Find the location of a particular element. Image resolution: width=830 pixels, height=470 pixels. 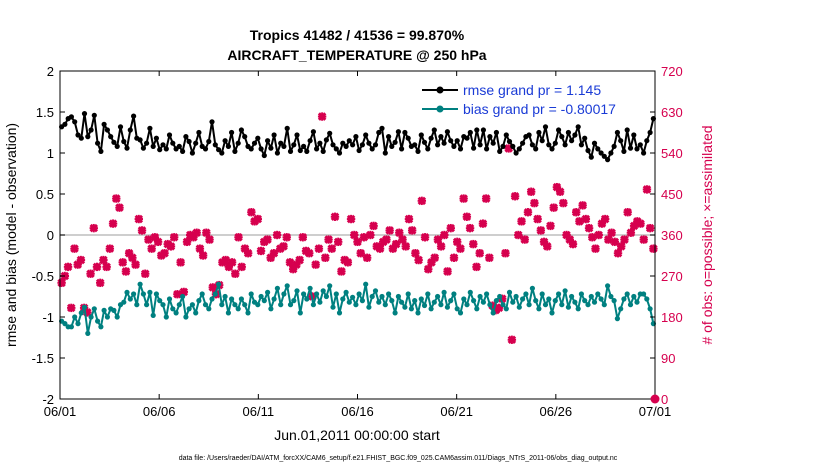

y2-tick-label: 90 is located at coordinates (668, 358).